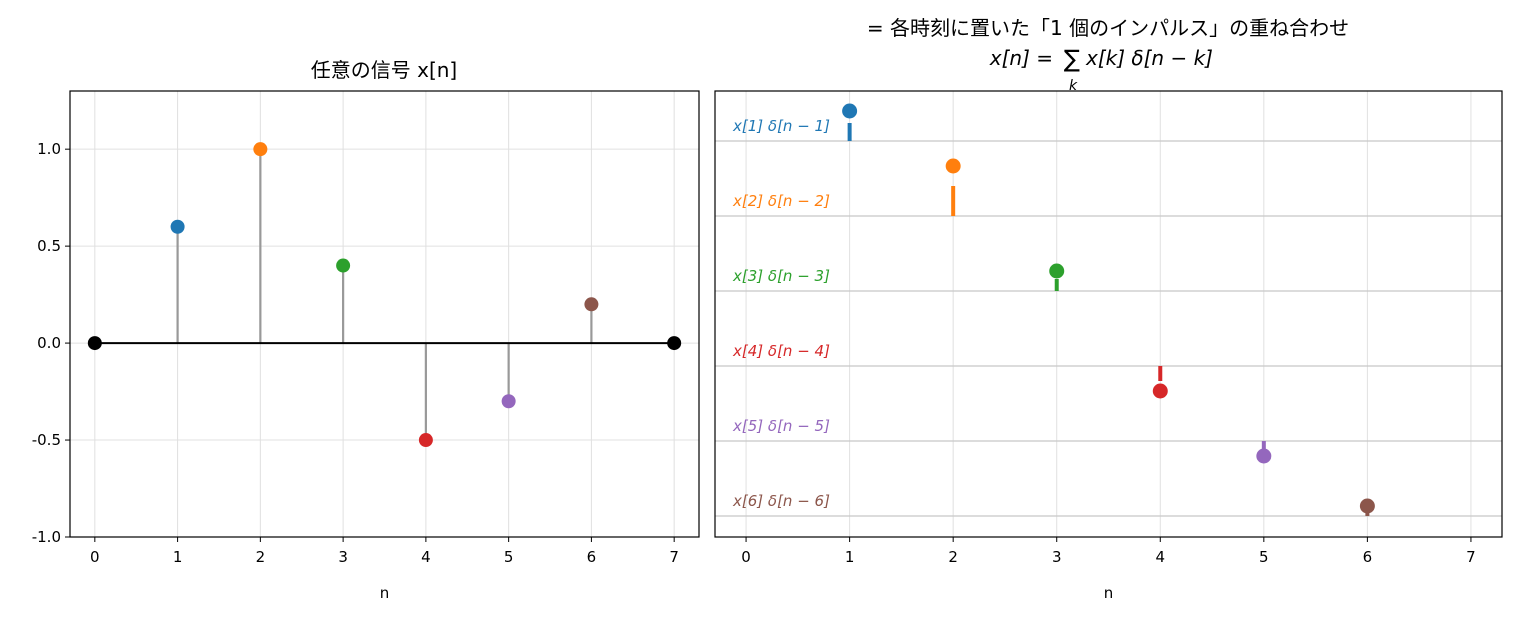 Image resolution: width=1517 pixels, height=617 pixels. What do you see at coordinates (850, 557) in the screenshot?
I see `right-x-tick-label: 1` at bounding box center [850, 557].